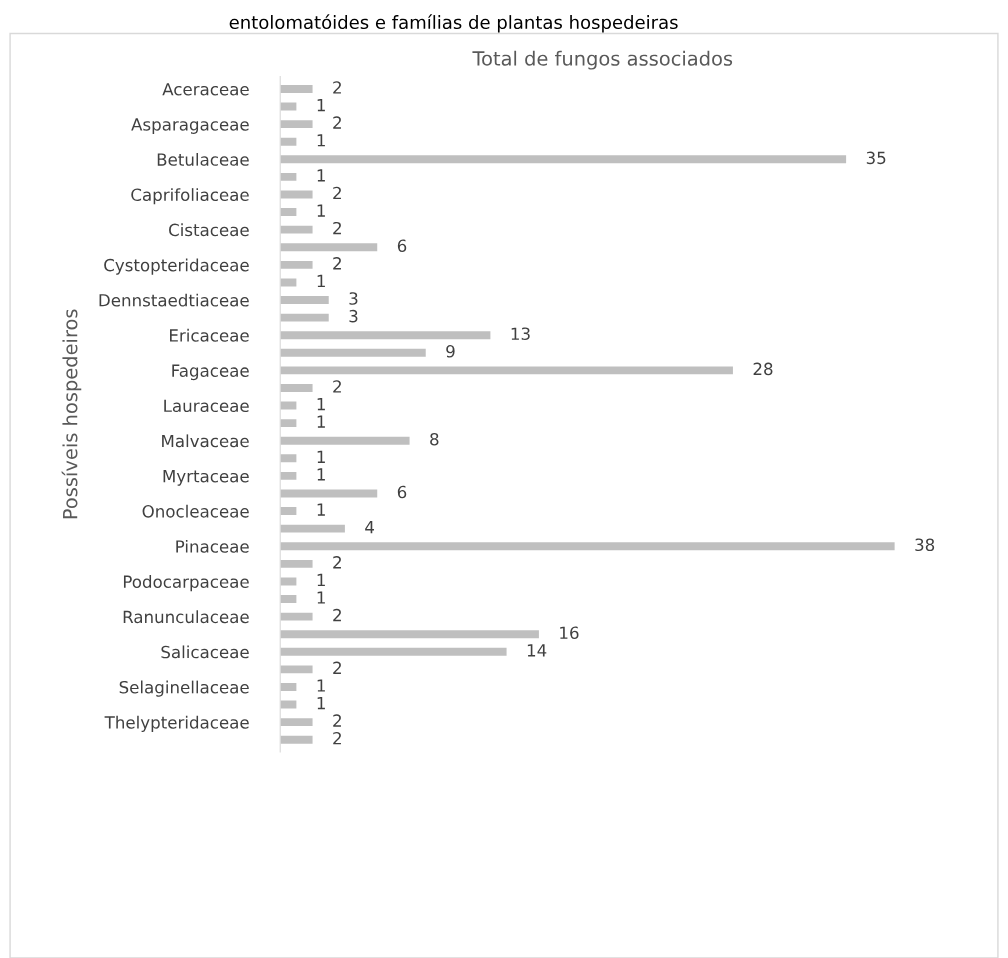  What do you see at coordinates (184, 688) in the screenshot?
I see `y-tick-label: Selaginellaceae` at bounding box center [184, 688].